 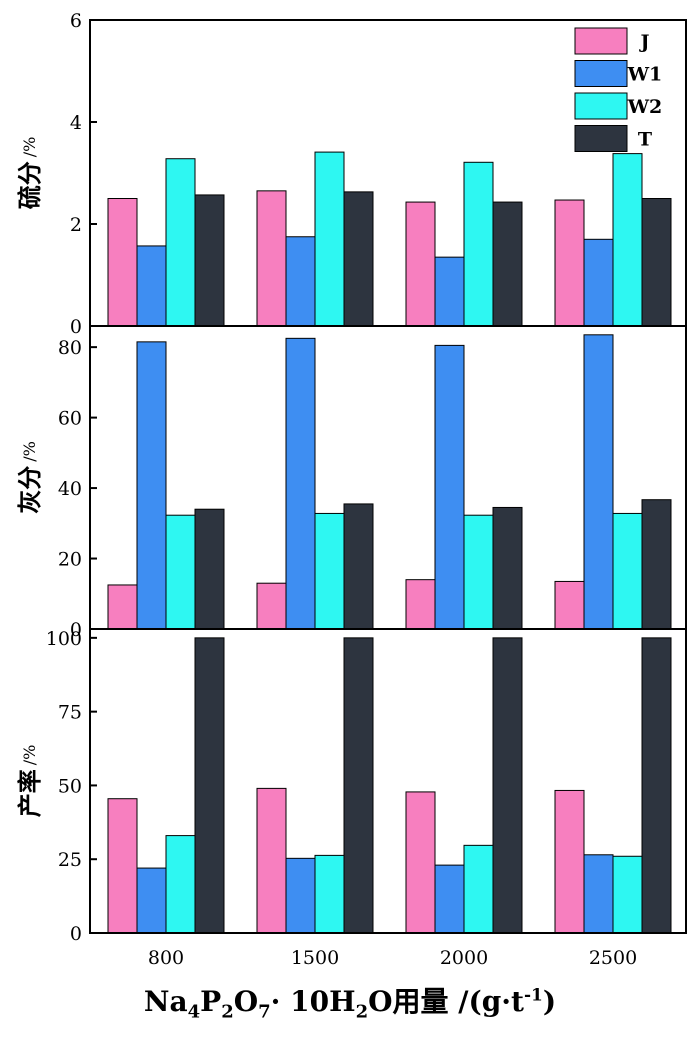 What do you see at coordinates (645, 75) in the screenshot?
I see `legend-label-w1: W1` at bounding box center [645, 75].